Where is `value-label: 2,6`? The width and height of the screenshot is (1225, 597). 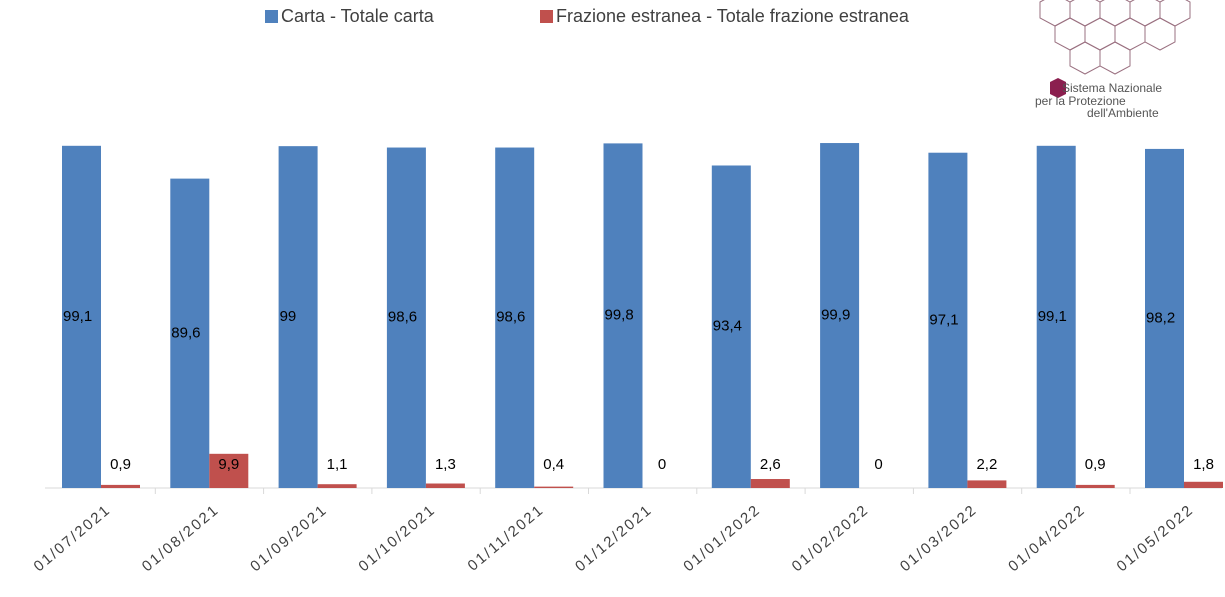 value-label: 2,6 is located at coordinates (770, 464).